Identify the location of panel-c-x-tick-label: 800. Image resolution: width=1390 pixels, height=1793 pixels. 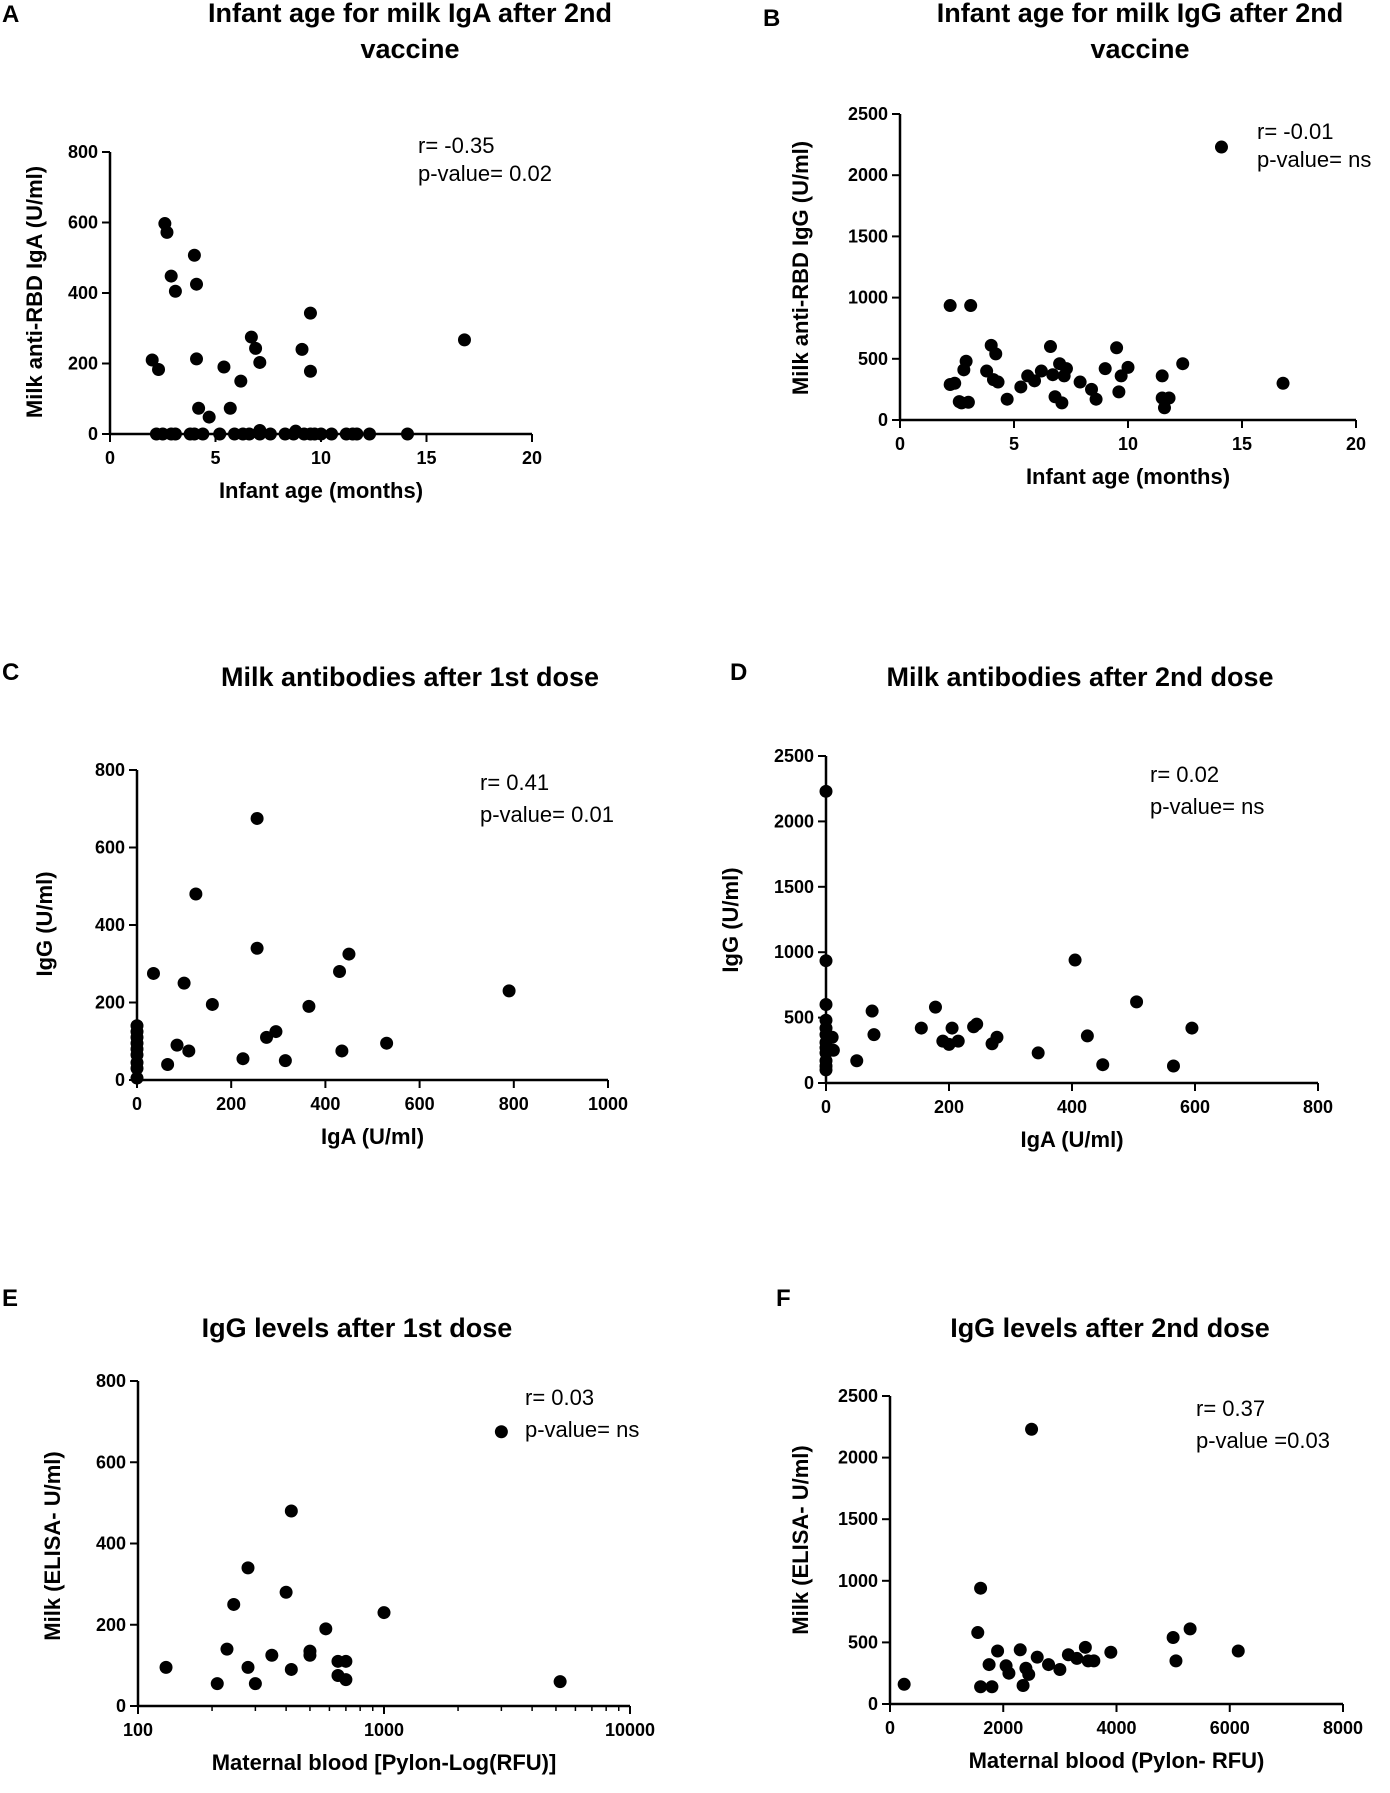
(514, 1104).